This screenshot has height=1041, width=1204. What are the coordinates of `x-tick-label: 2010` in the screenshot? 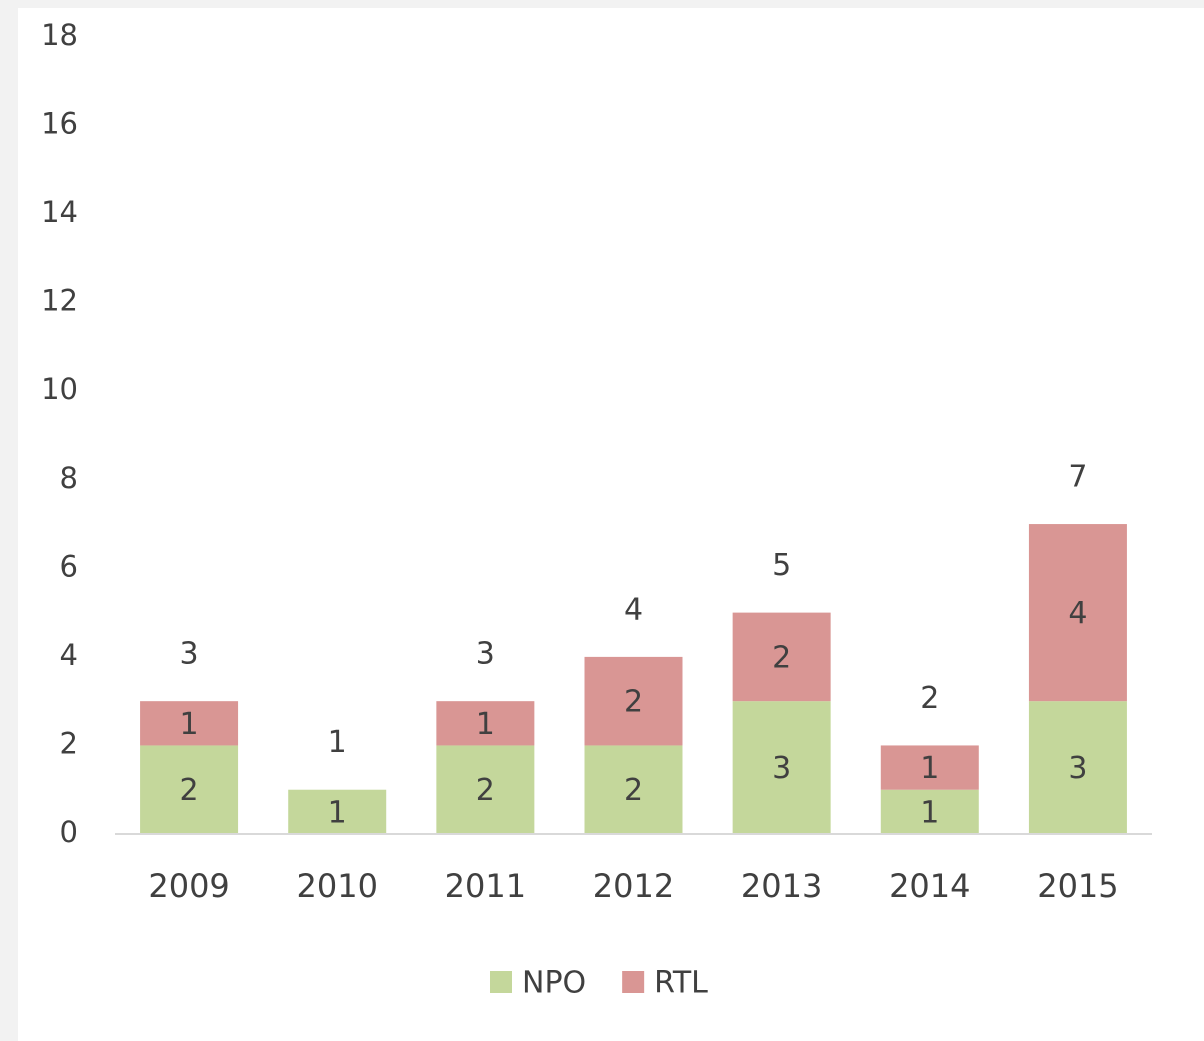 It's located at (336, 886).